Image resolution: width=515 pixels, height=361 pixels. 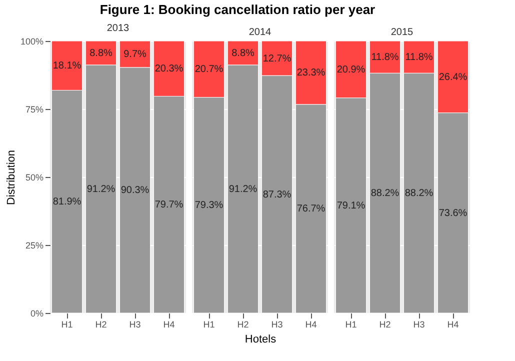 What do you see at coordinates (311, 209) in the screenshot?
I see `data-label: 76.7%` at bounding box center [311, 209].